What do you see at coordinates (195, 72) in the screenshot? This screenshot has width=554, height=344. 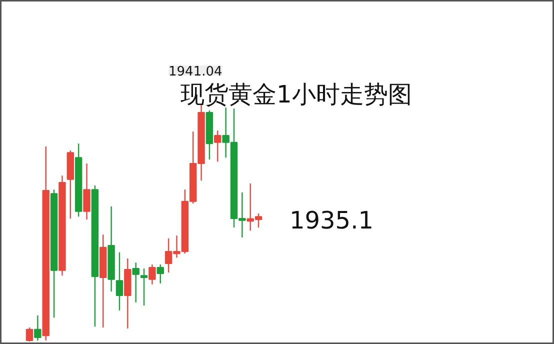 I see `text: 1941.04` at bounding box center [195, 72].